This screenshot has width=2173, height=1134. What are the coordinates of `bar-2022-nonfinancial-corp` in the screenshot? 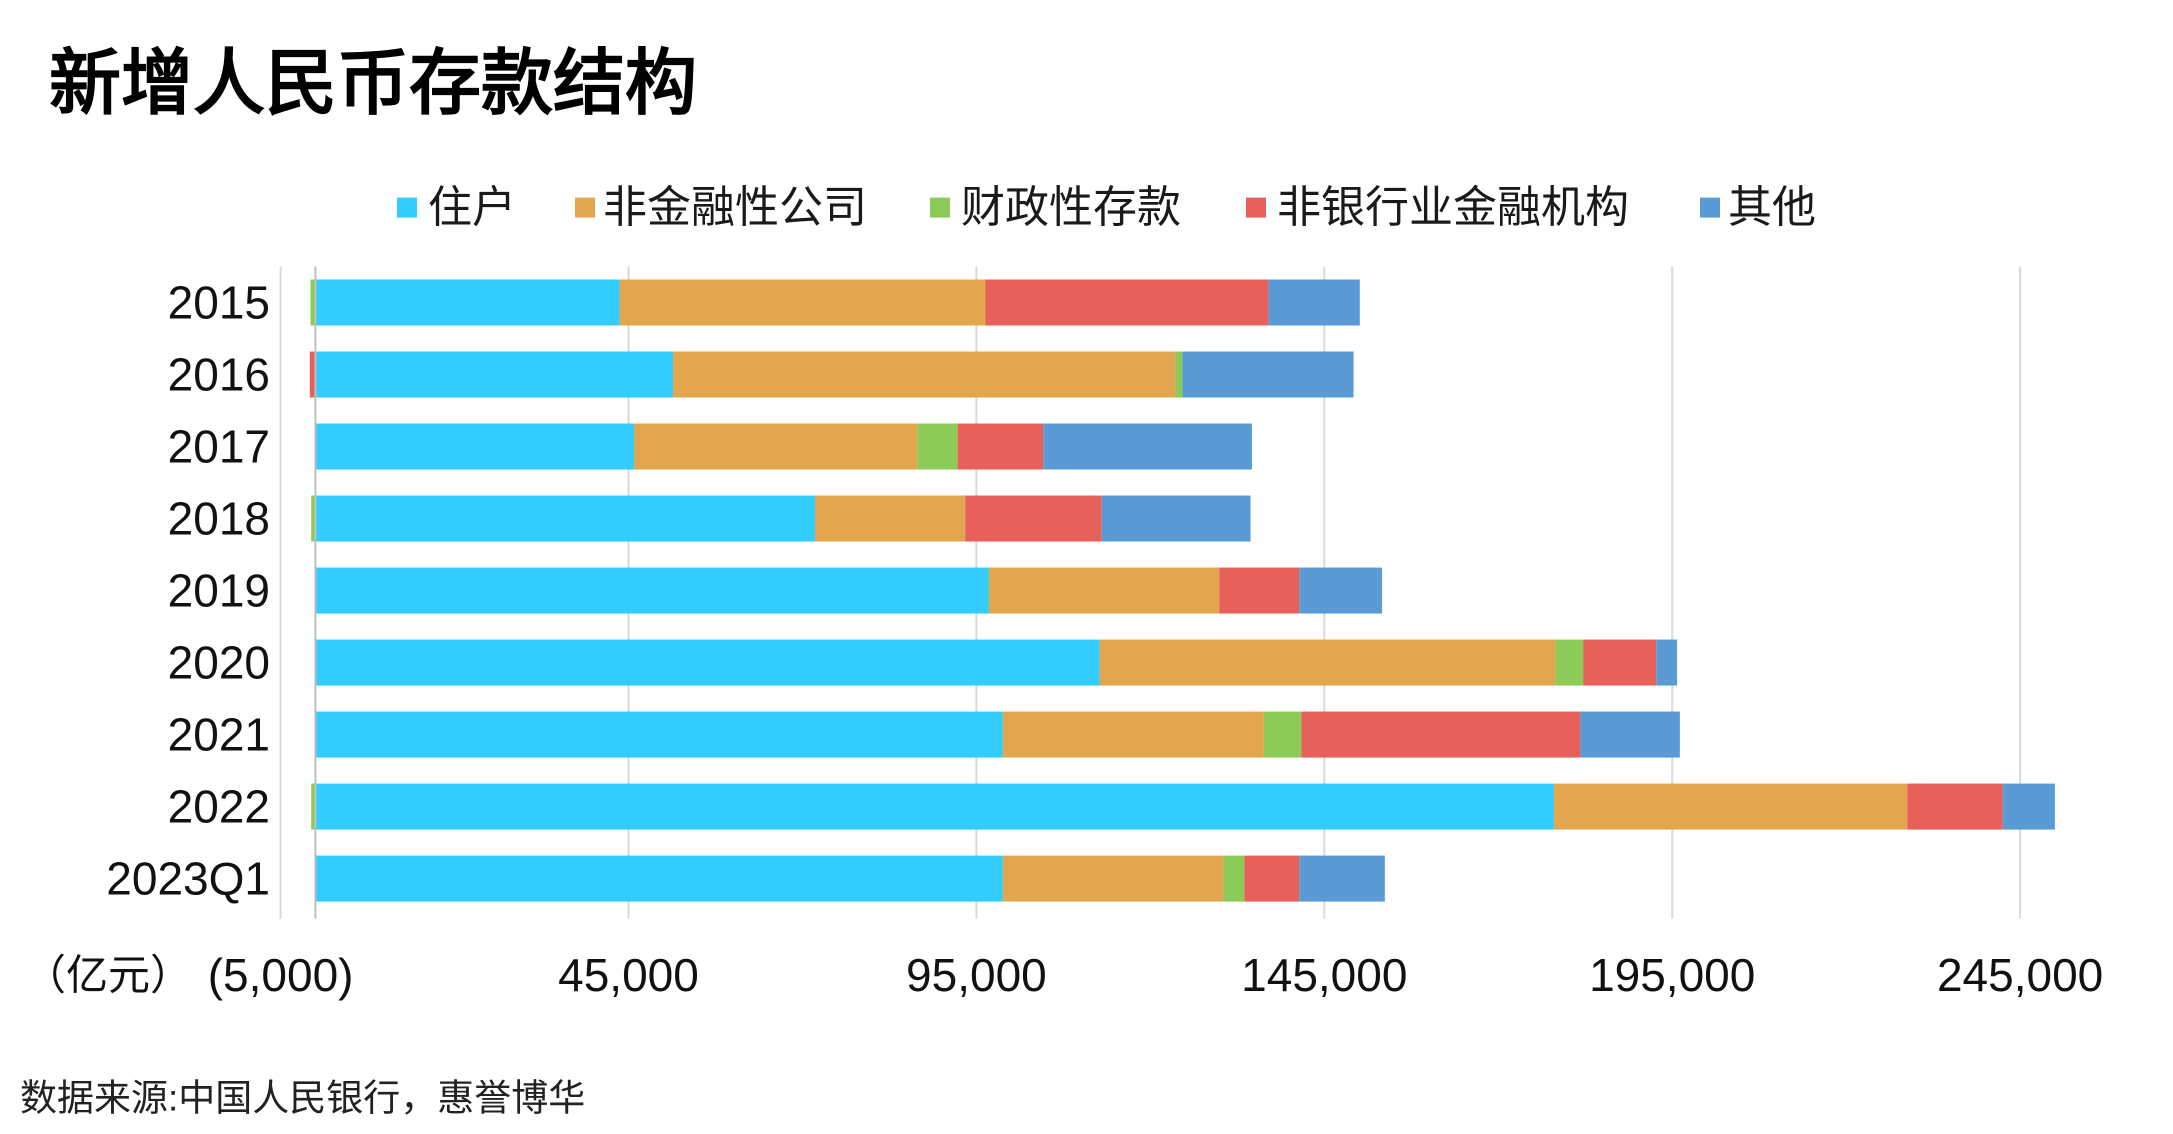 It's located at (1730, 806).